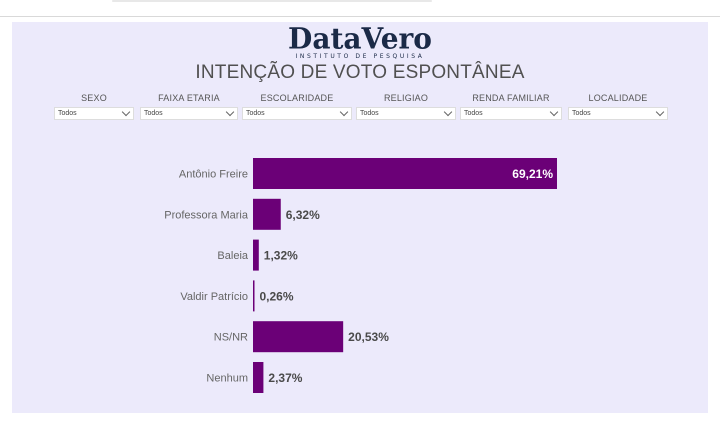 The image size is (720, 427). Describe the element at coordinates (360, 56) in the screenshot. I see `logo-tagline: INSTITUTO DE PESQUISA` at that location.